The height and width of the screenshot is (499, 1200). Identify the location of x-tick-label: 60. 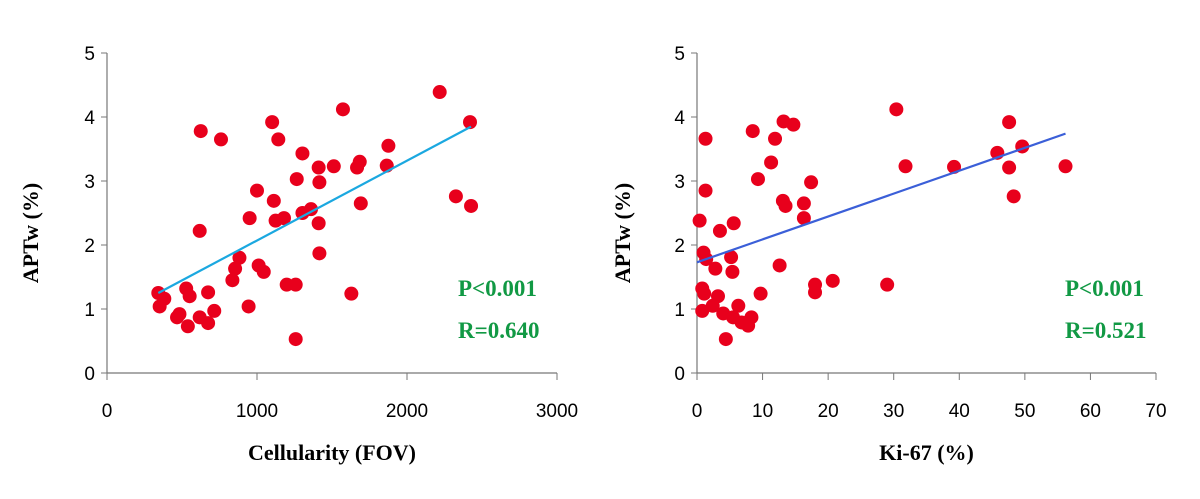
(1090, 411).